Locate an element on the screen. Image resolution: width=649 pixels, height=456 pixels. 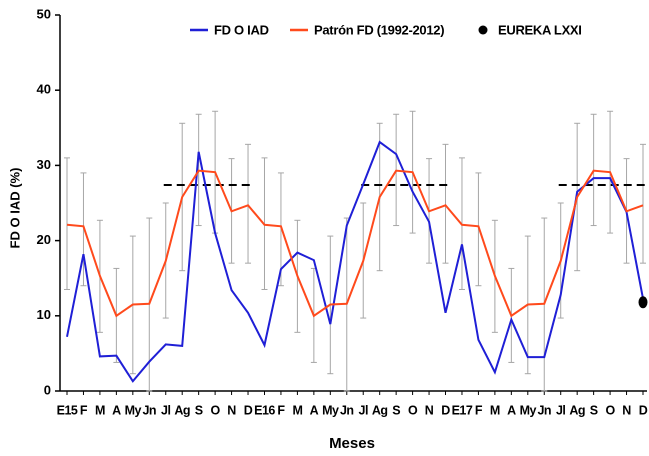
y-tick-label: 30 is located at coordinates (44, 164).